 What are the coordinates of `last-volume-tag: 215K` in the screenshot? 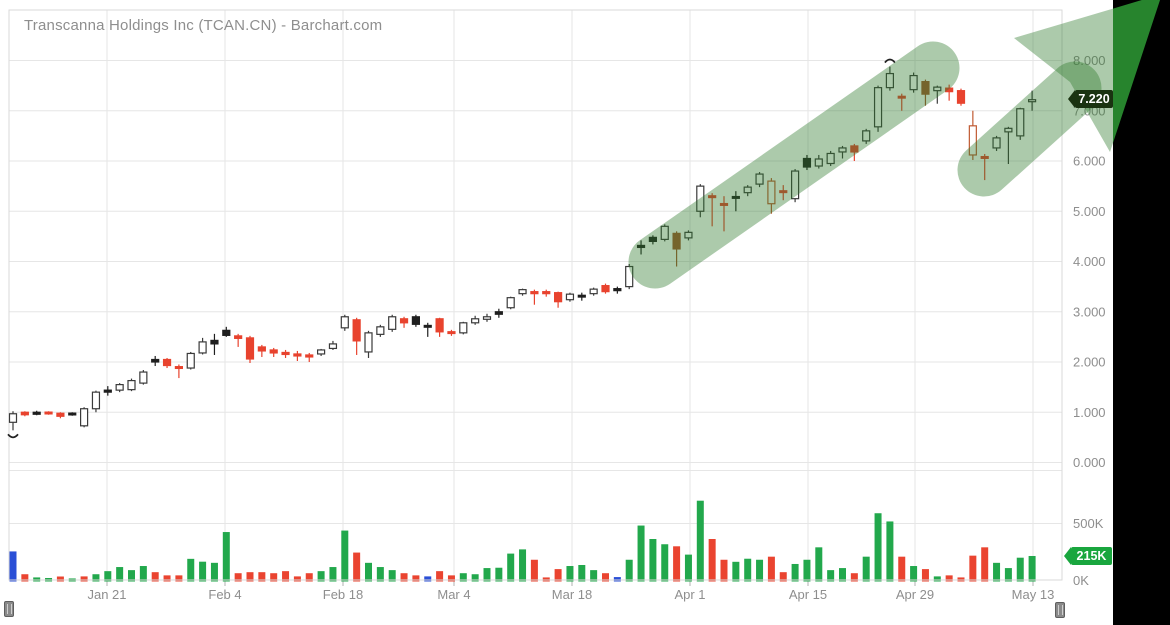 It's located at (1088, 556).